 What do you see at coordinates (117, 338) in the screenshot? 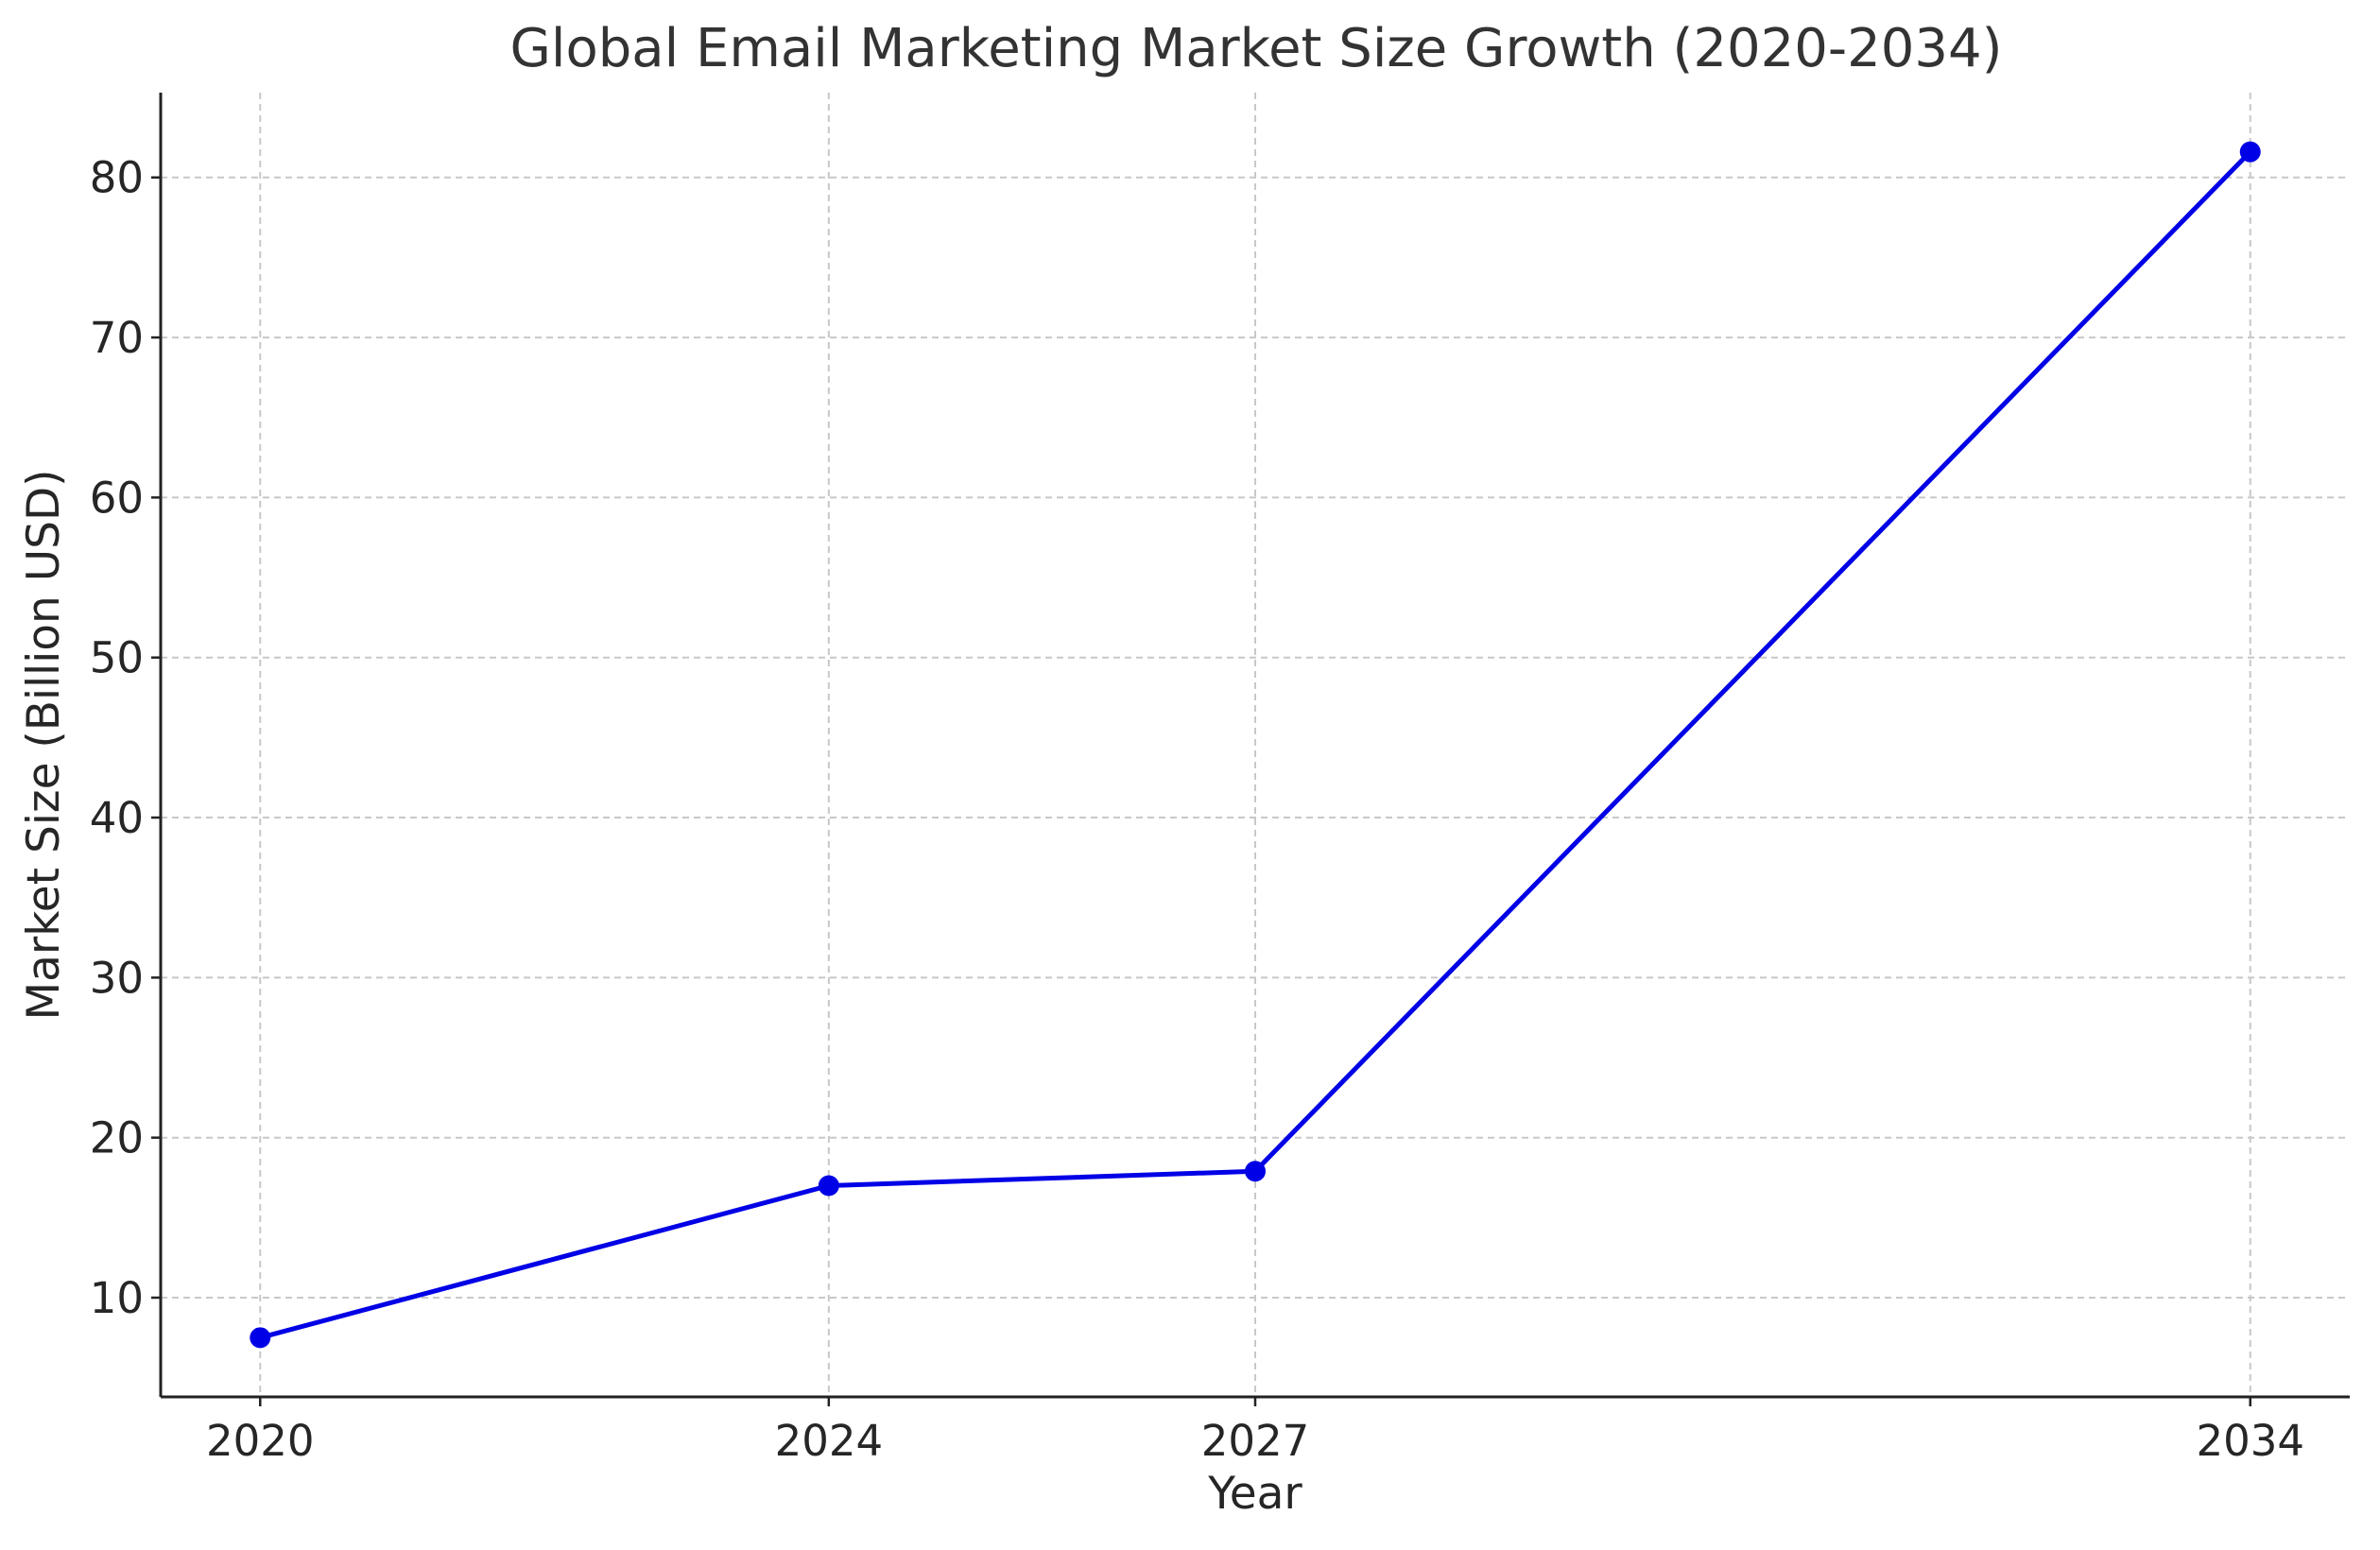
I see `y-tick-label: 70` at bounding box center [117, 338].